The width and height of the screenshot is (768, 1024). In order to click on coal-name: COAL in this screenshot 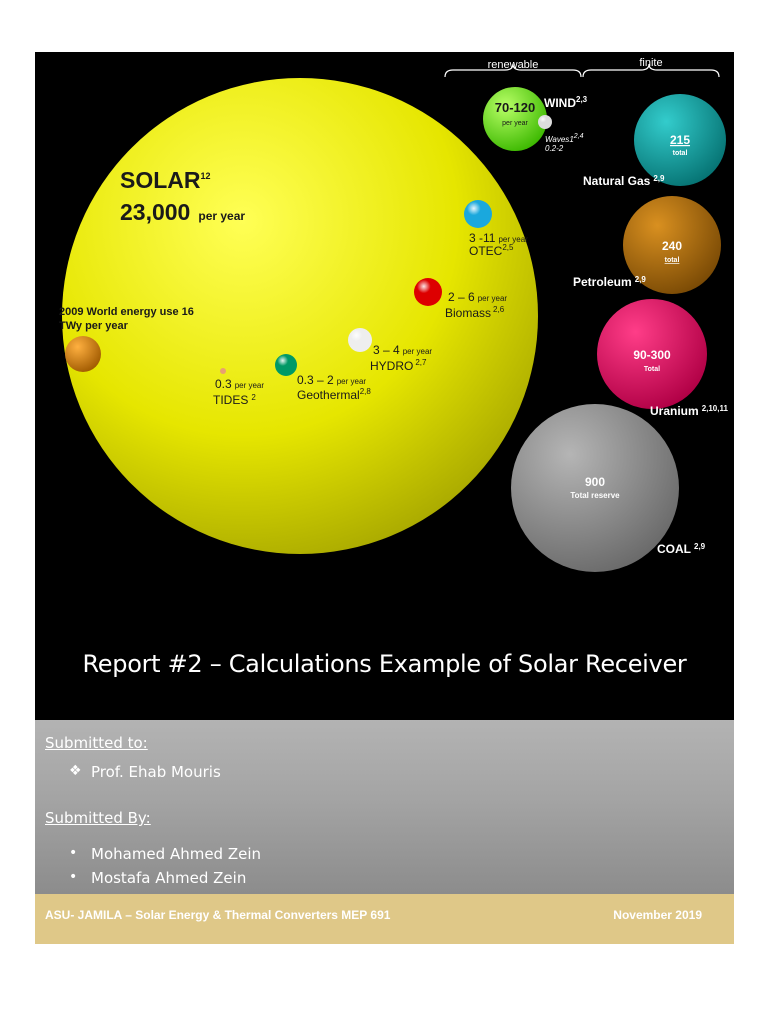, I will do `click(674, 549)`.